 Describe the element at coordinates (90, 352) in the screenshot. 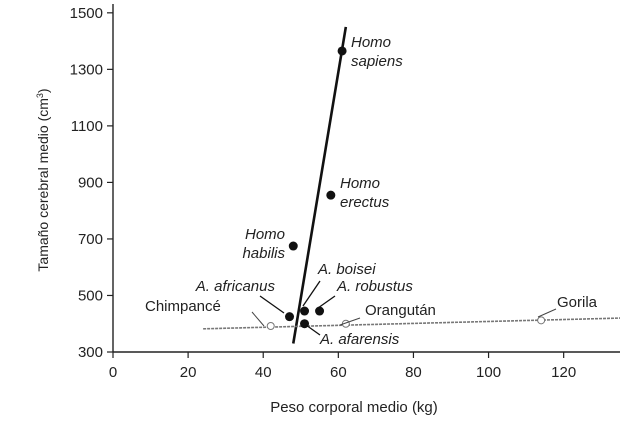

I see `y-tick-label: 300` at that location.